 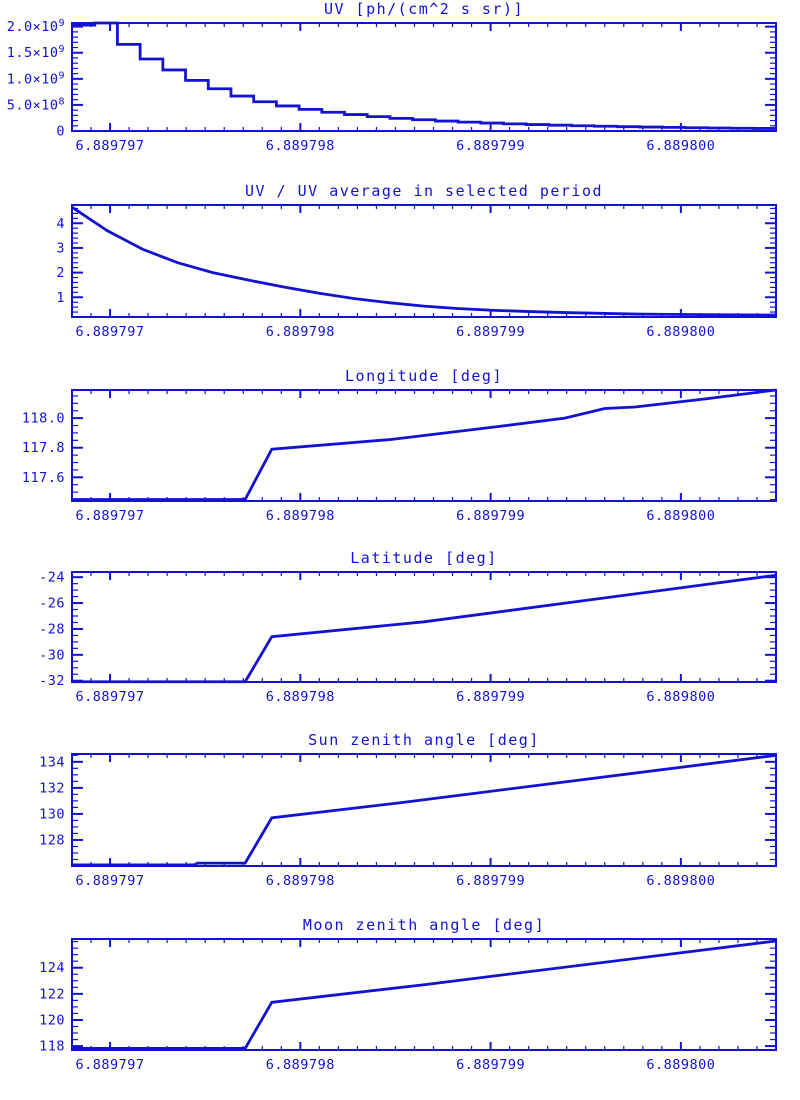 What do you see at coordinates (52, 1047) in the screenshot?
I see `y-tick-label: 118` at bounding box center [52, 1047].